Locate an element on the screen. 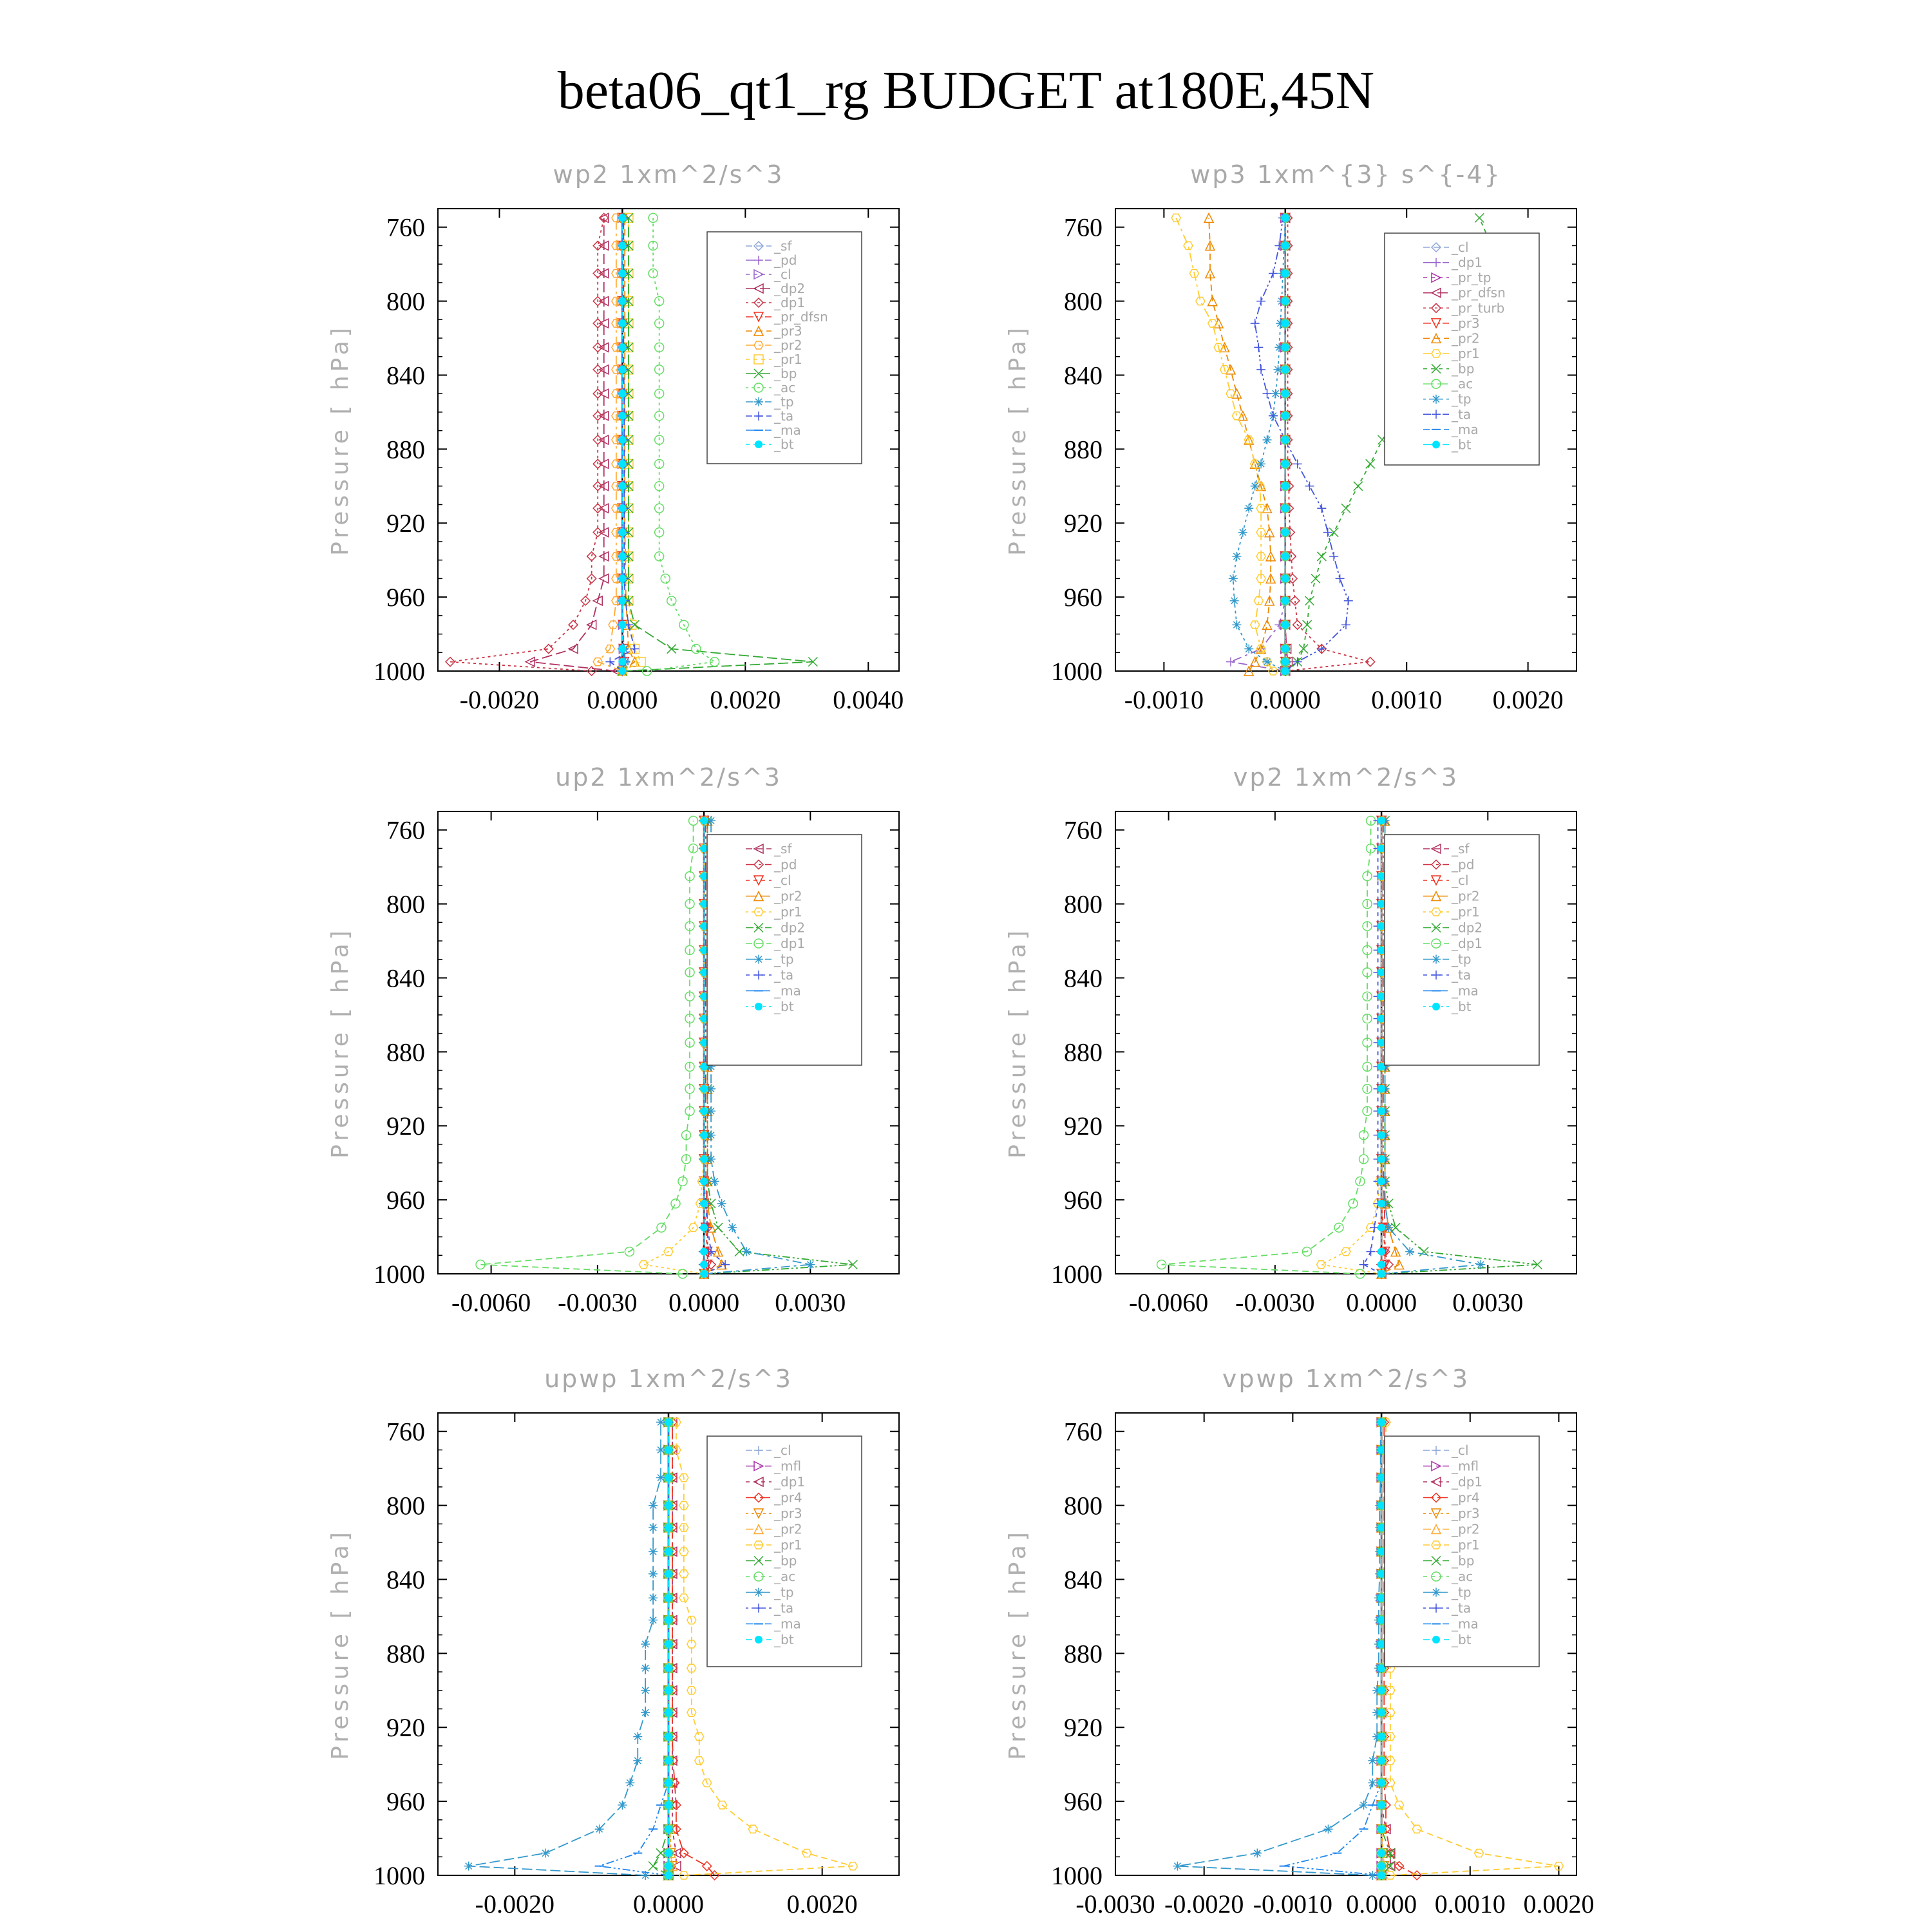 The image size is (1932, 1932). legend-label: _pr_turb is located at coordinates (1477, 308).